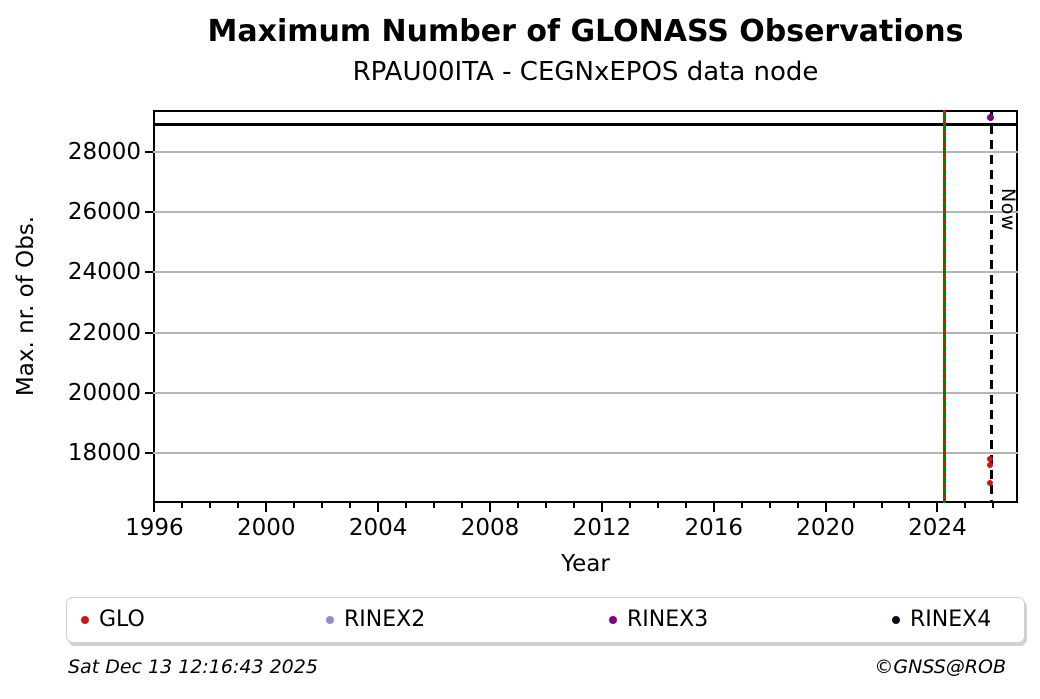  What do you see at coordinates (104, 272) in the screenshot?
I see `y-tick-label: 24000` at bounding box center [104, 272].